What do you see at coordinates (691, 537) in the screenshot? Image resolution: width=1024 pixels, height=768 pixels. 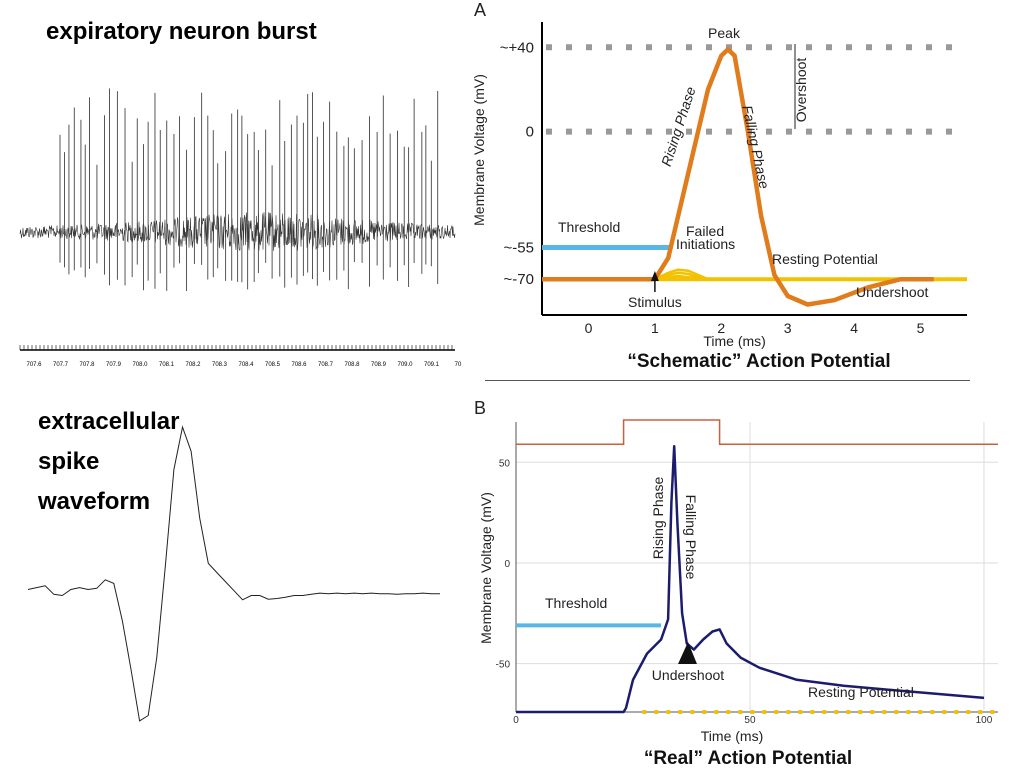 I see `falling-phase-label: Falling Phase` at bounding box center [691, 537].